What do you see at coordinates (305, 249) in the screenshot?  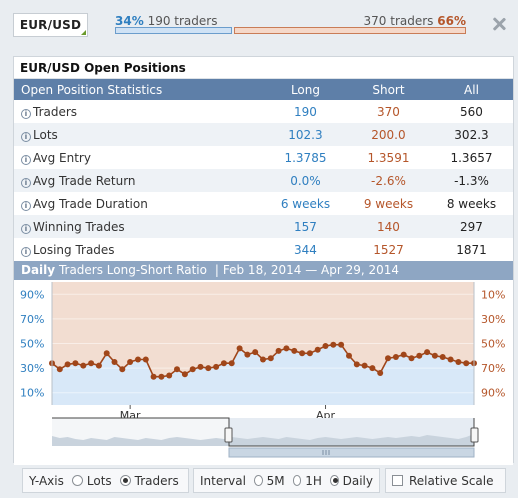 I see `cell-long: 344` at bounding box center [305, 249].